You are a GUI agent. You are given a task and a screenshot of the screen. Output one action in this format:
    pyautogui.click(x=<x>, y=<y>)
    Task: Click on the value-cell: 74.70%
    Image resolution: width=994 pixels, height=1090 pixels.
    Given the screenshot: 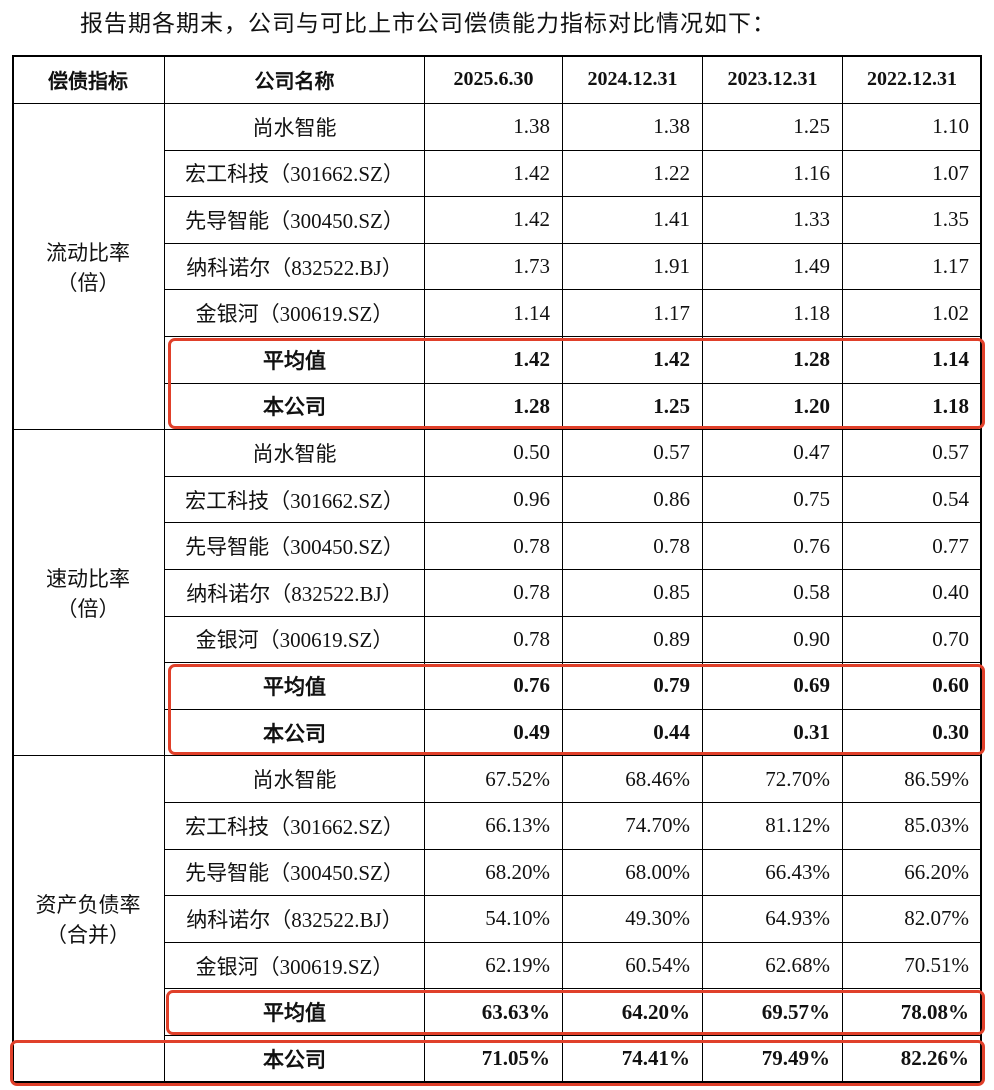 What is the action you would take?
    pyautogui.click(x=633, y=826)
    